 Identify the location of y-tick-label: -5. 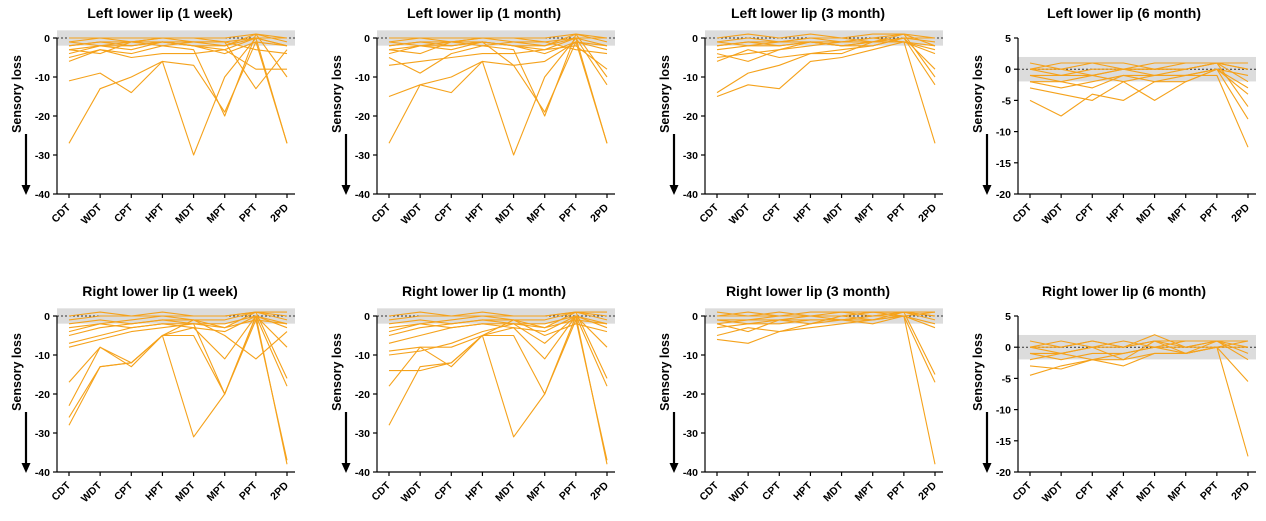
(1006, 101).